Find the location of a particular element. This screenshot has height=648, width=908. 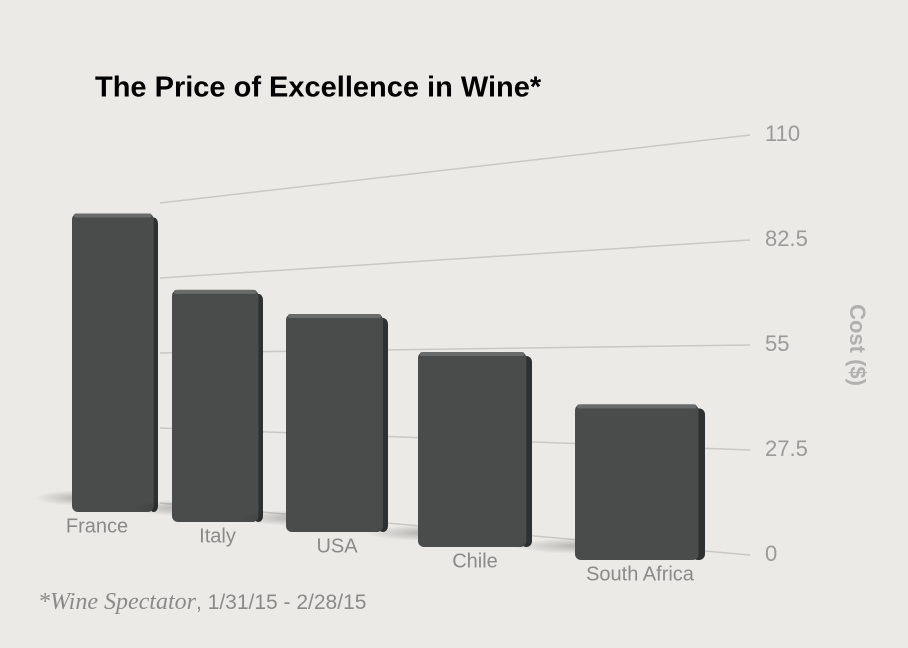

chart-title: The Price of Excellence in Wine* is located at coordinates (318, 88).